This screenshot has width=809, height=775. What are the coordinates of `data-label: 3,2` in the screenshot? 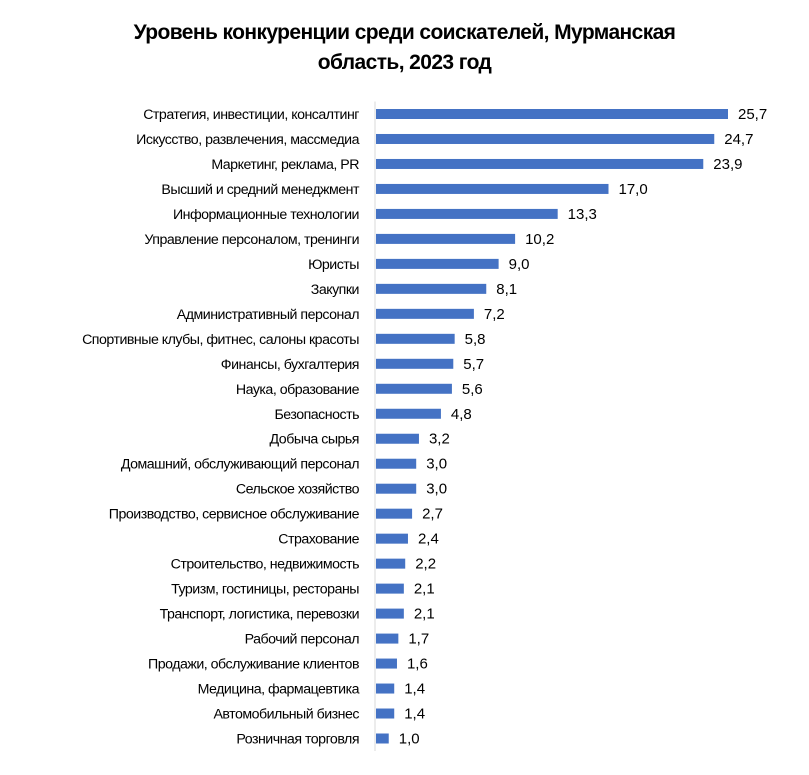 It's located at (439, 439).